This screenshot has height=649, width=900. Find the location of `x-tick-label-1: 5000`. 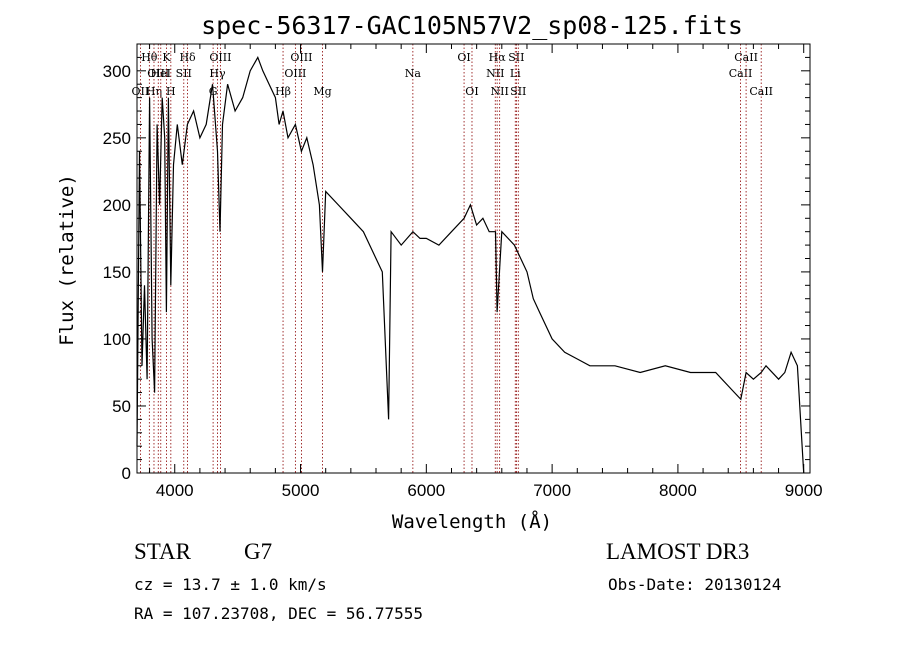

x-tick-label-1: 5000 is located at coordinates (301, 490).